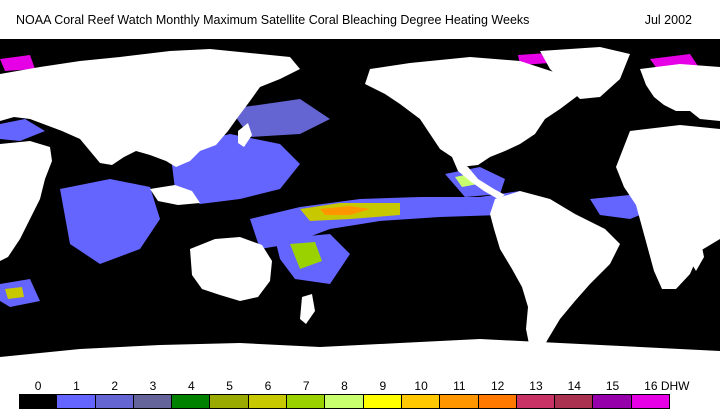 Image resolution: width=720 pixels, height=411 pixels. I want to click on land-antarctica, so click(360, 352).